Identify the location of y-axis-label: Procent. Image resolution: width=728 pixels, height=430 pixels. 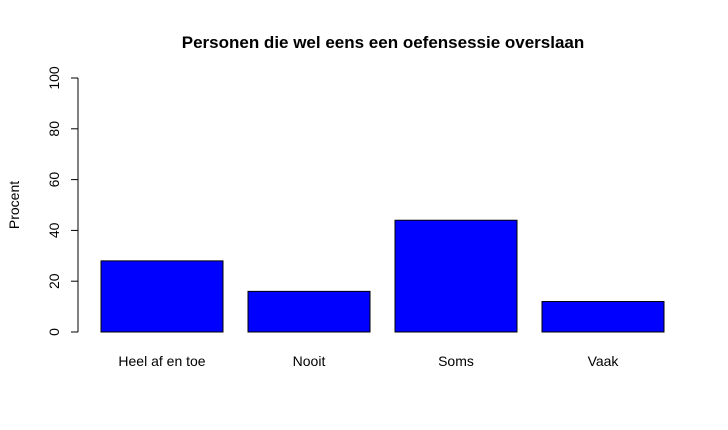
(14, 205).